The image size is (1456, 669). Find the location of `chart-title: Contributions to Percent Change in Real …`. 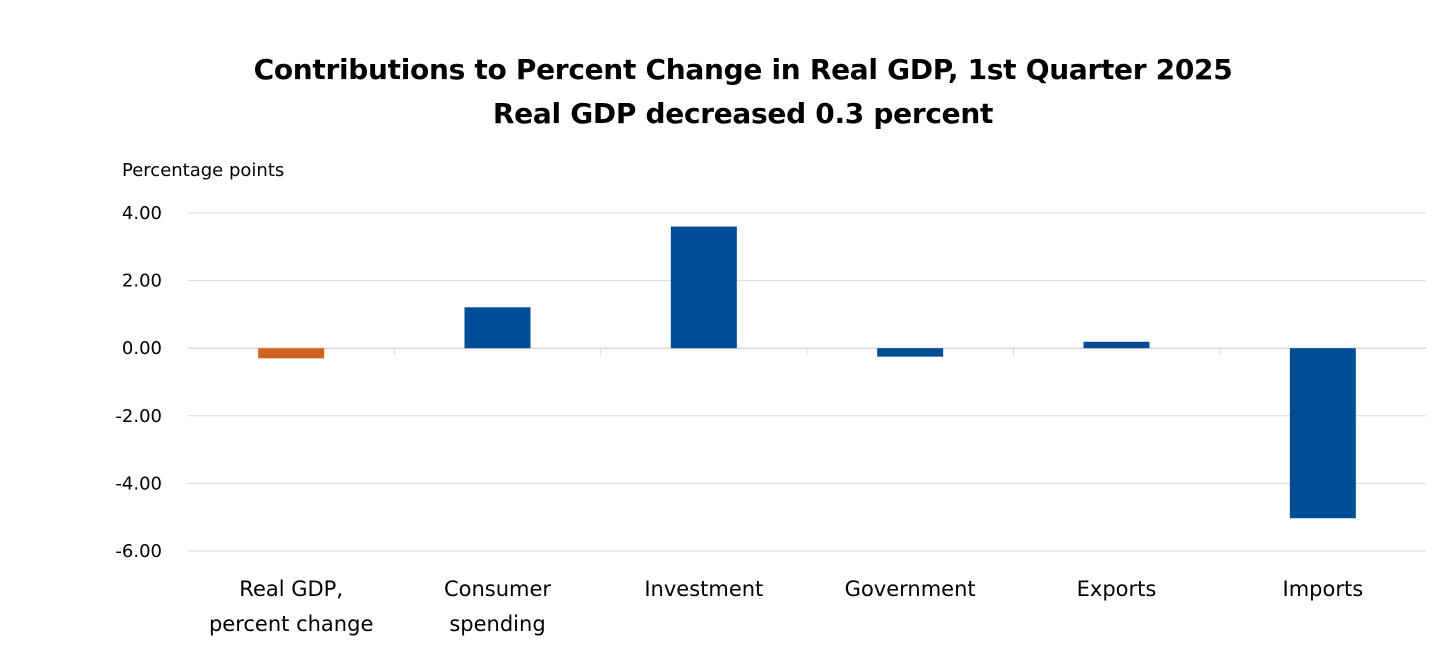

chart-title: Contributions to Percent Change in Real … is located at coordinates (743, 69).